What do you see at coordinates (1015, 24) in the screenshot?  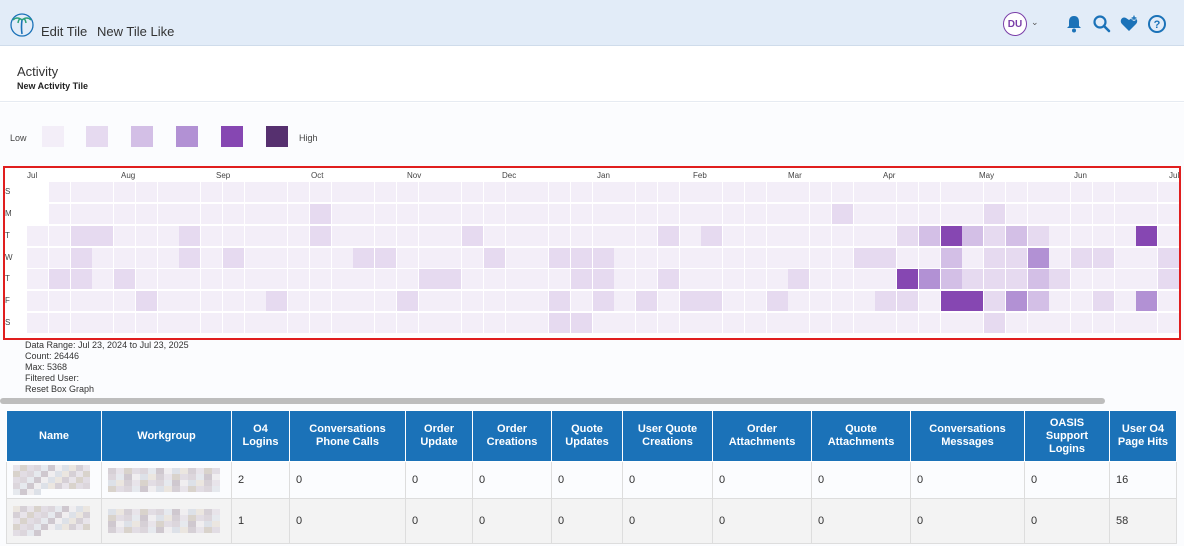 I see `user-avatar: DU` at bounding box center [1015, 24].